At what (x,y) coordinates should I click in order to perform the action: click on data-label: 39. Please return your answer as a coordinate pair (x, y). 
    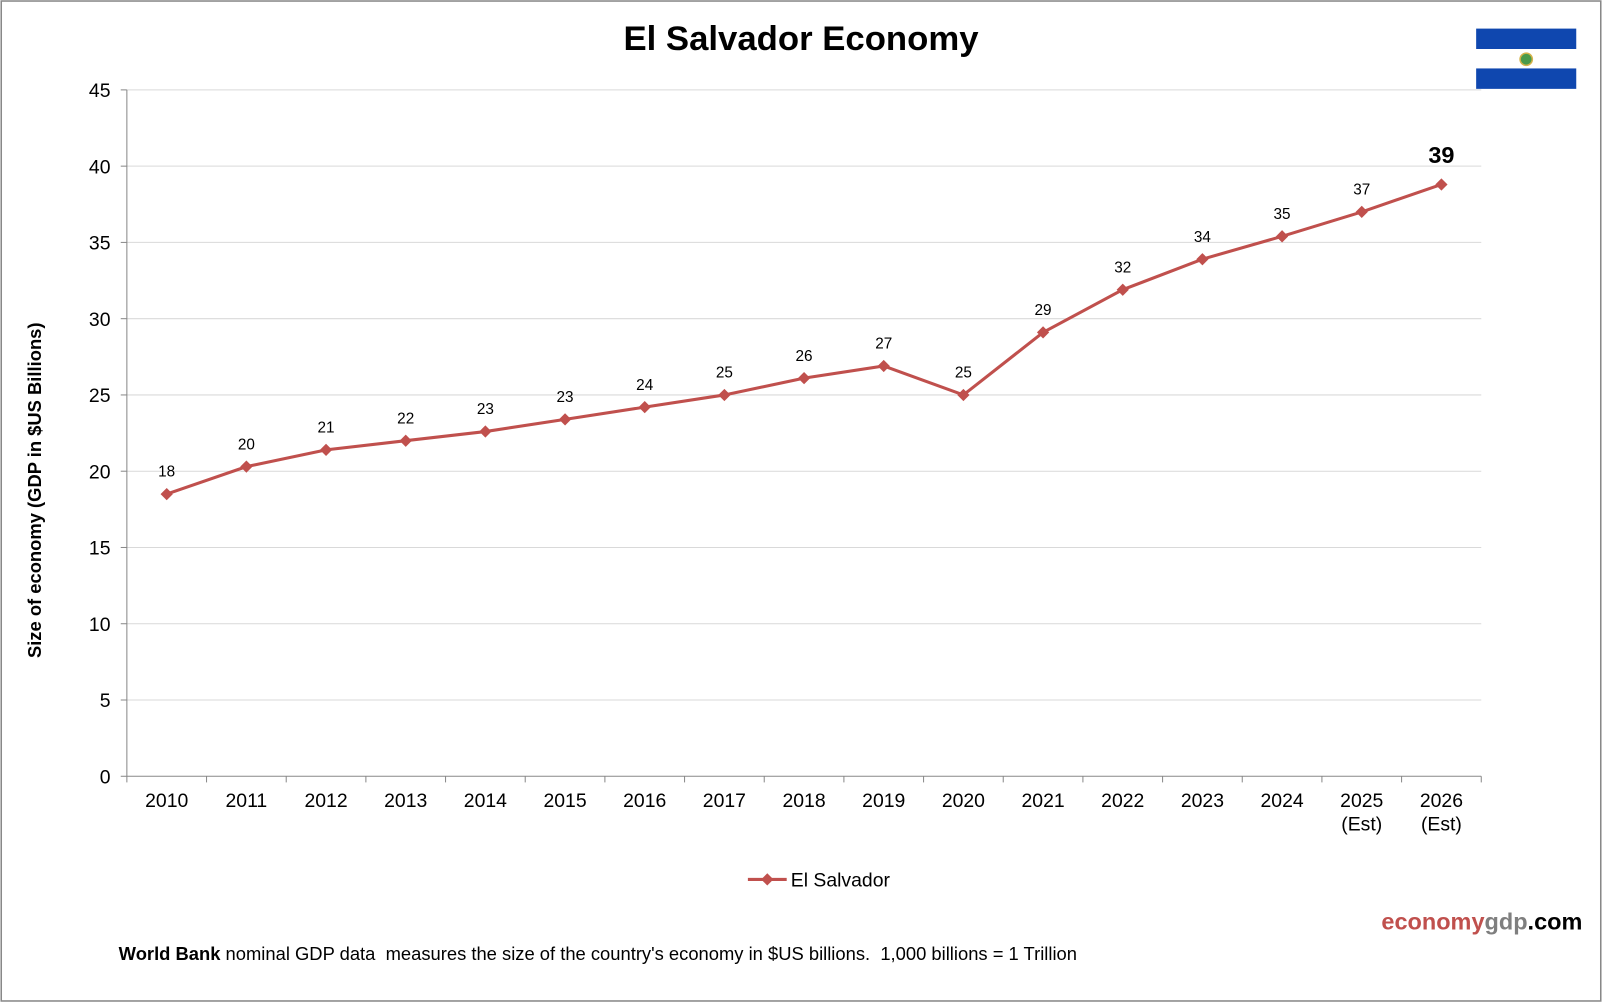
    Looking at the image, I should click on (1441, 155).